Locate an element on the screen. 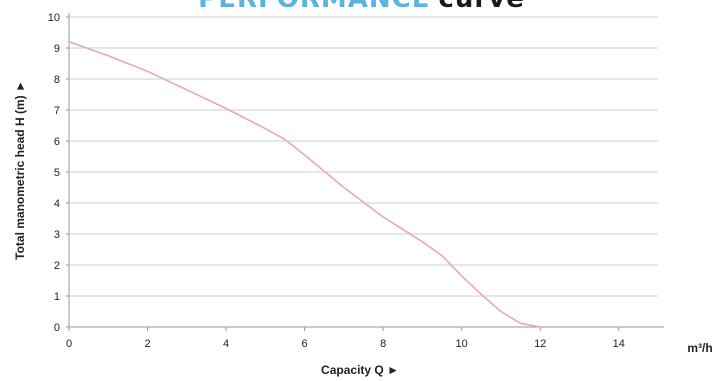  y-tick-label-6: 6 is located at coordinates (57, 142).